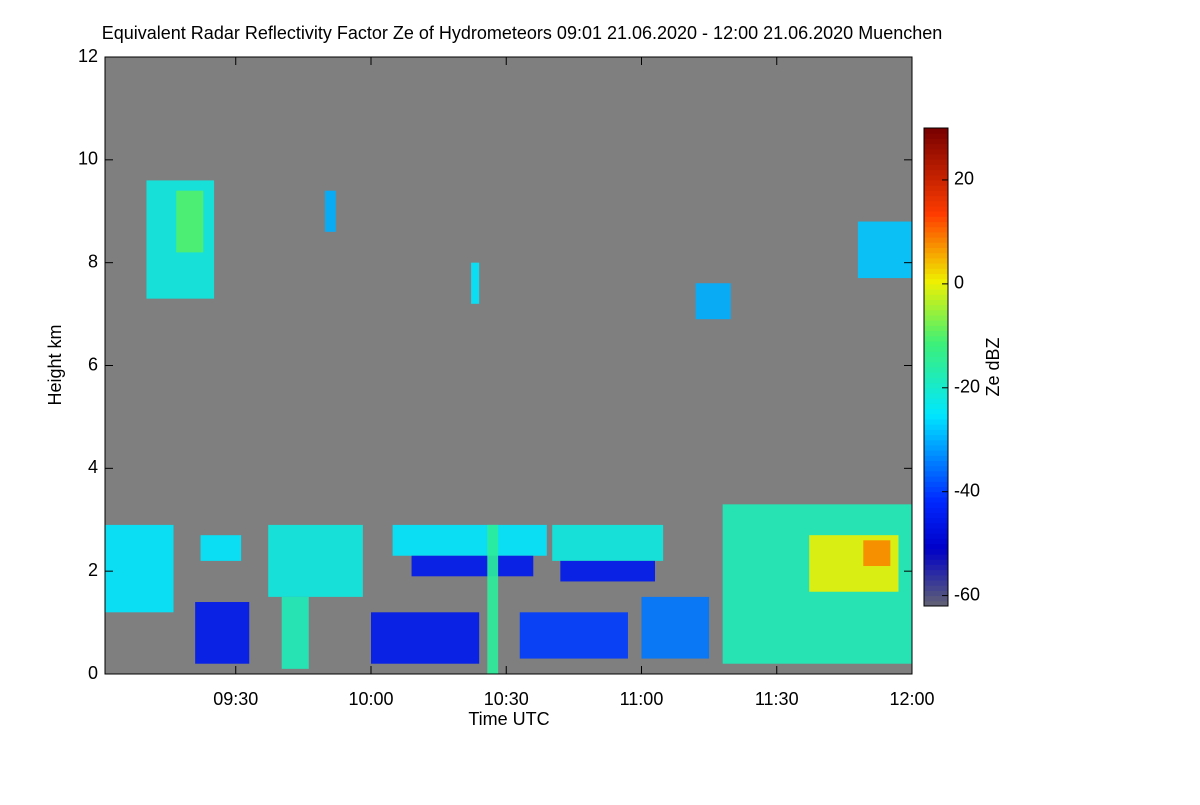 This screenshot has height=805, width=1200. I want to click on x-tick-label: 11:00, so click(642, 699).